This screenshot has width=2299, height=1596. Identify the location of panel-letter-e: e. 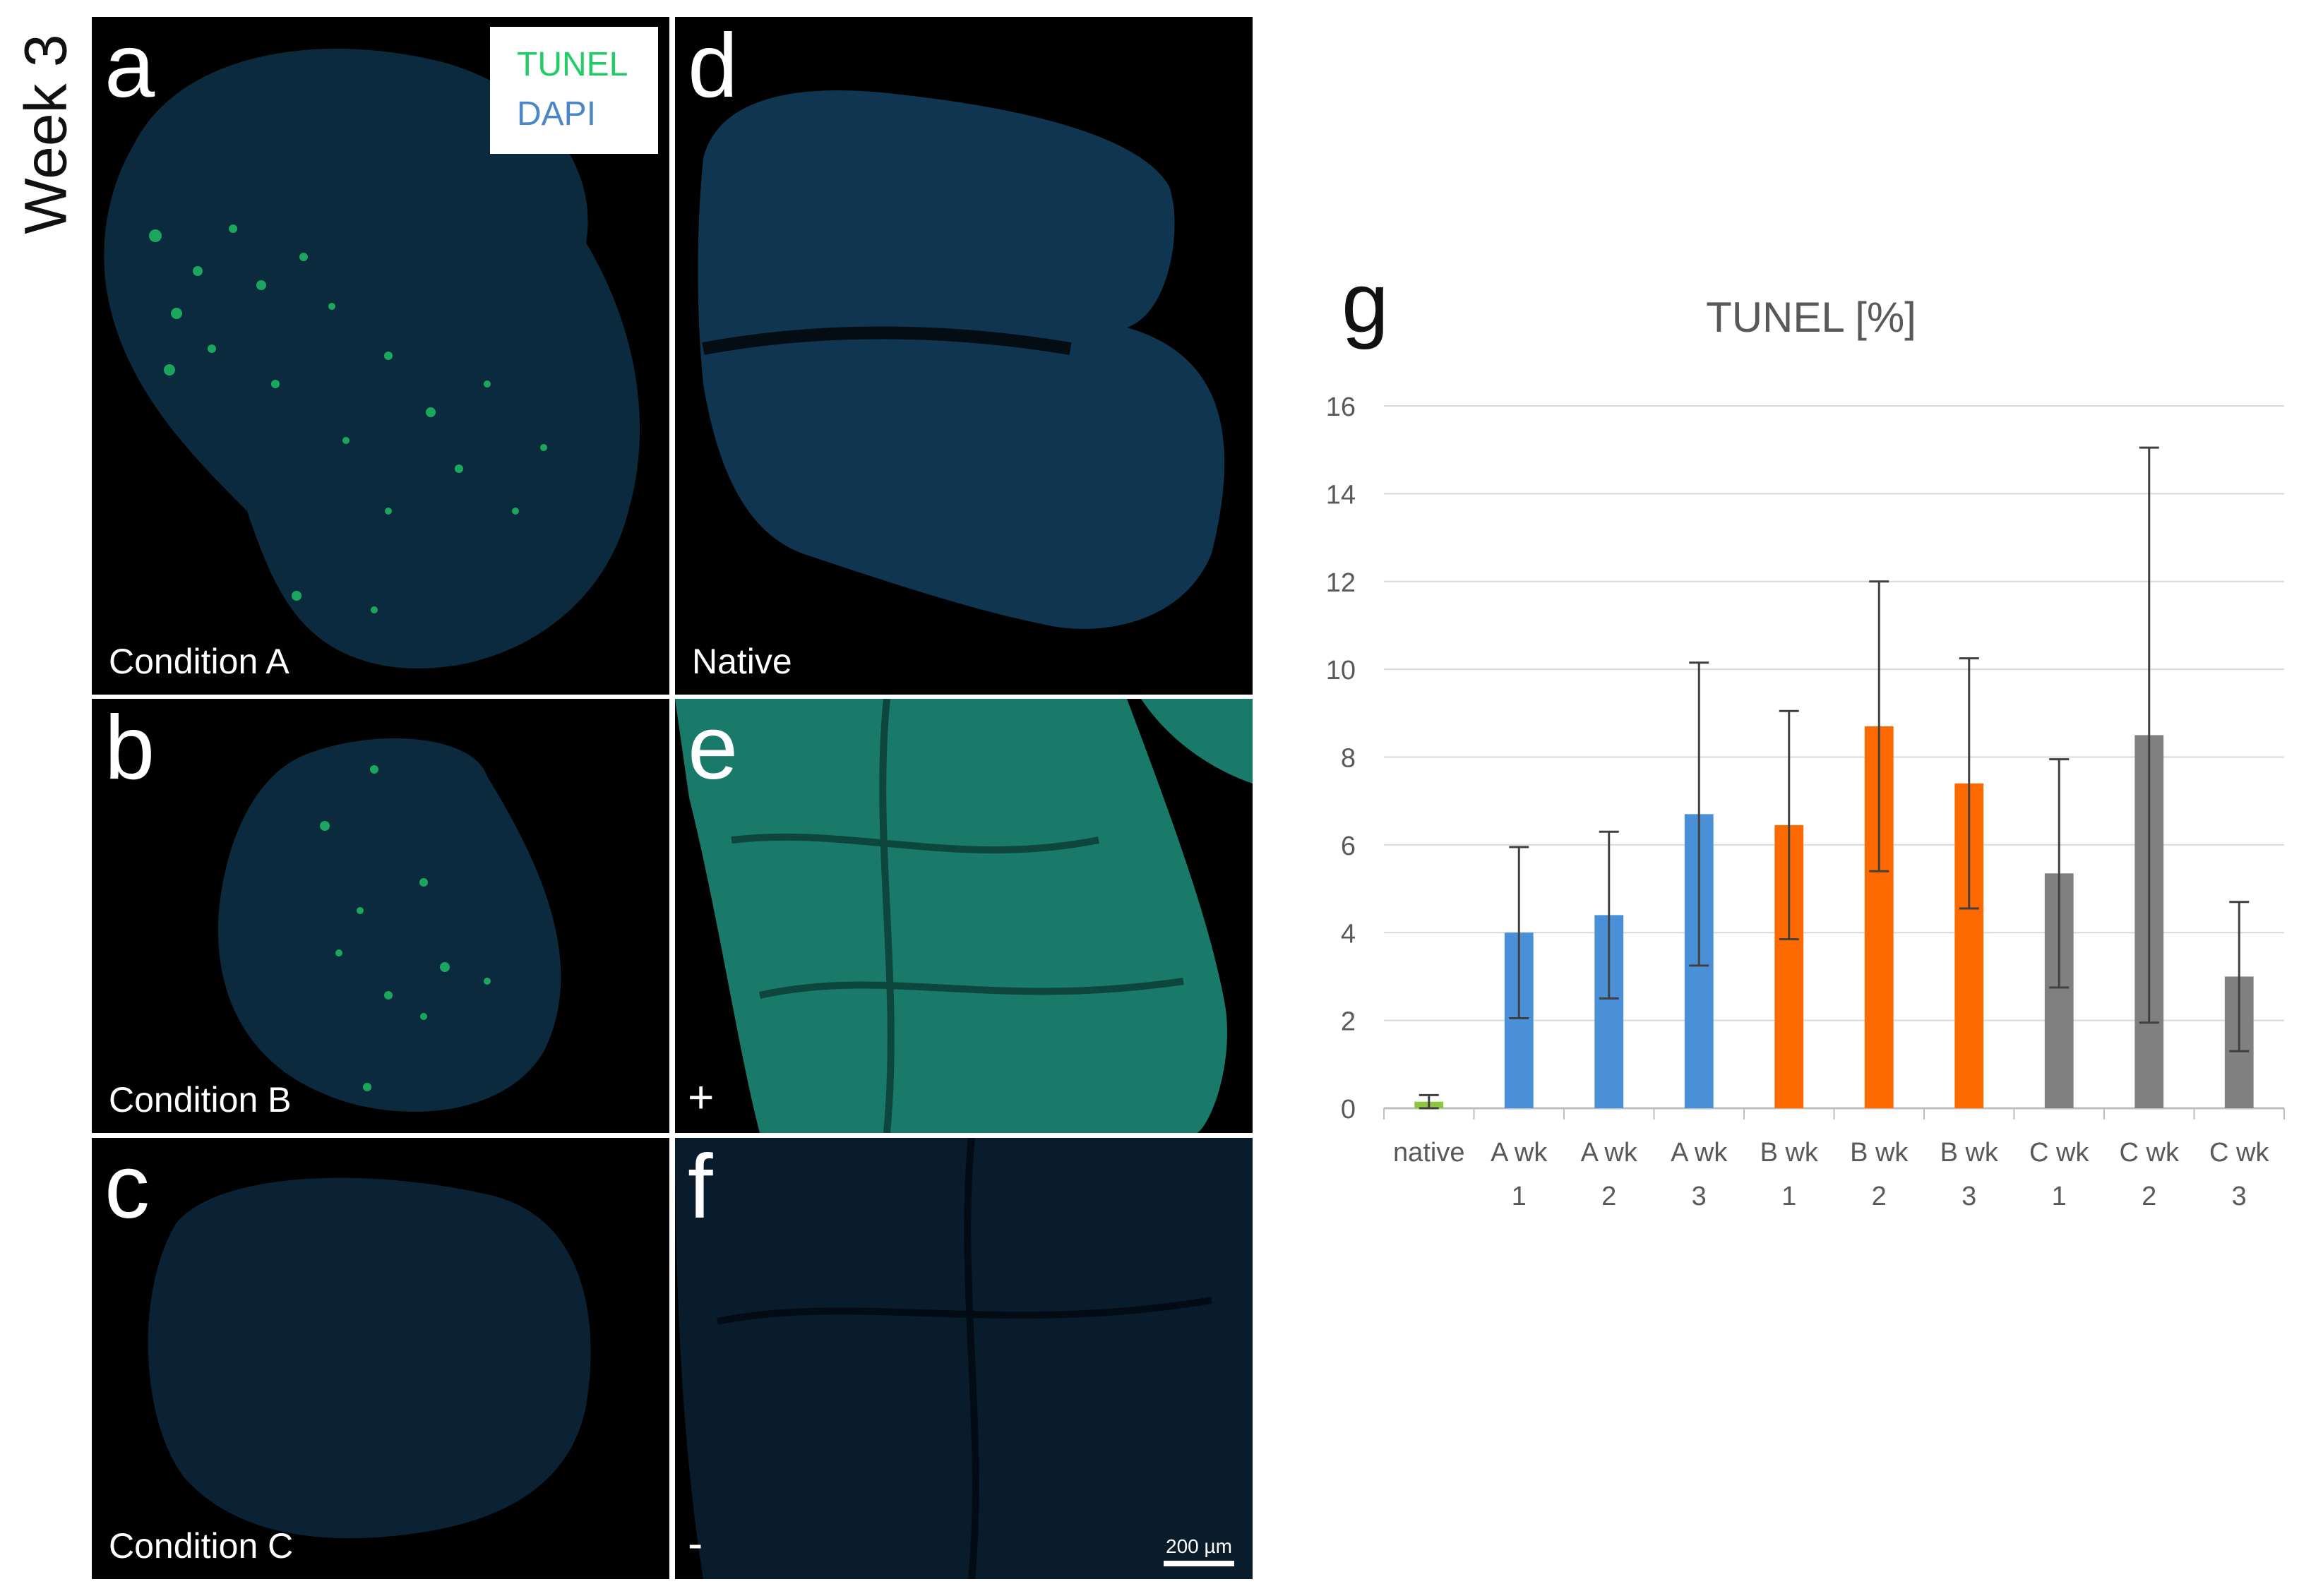
(713, 748).